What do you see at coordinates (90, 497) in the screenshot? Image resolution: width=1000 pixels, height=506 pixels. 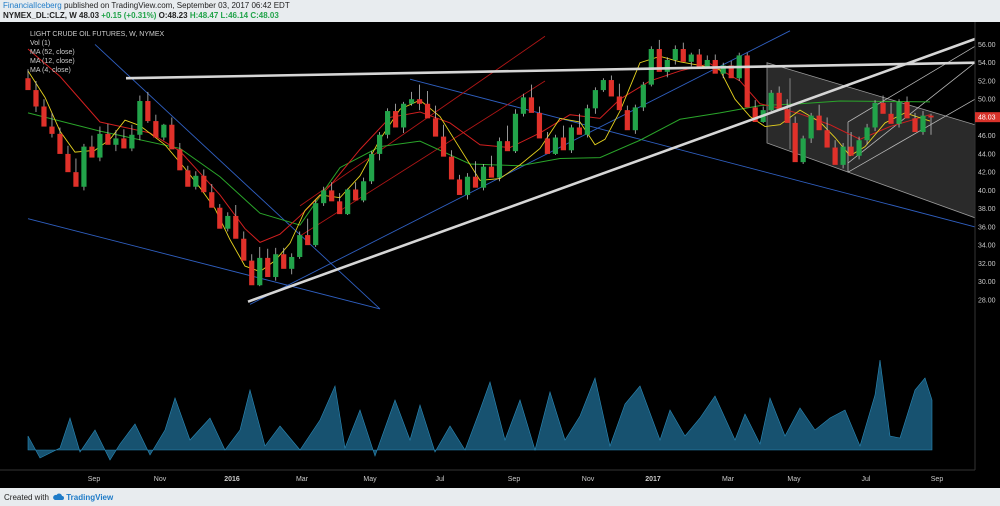 I see `tradingview-brand: TradingView` at bounding box center [90, 497].